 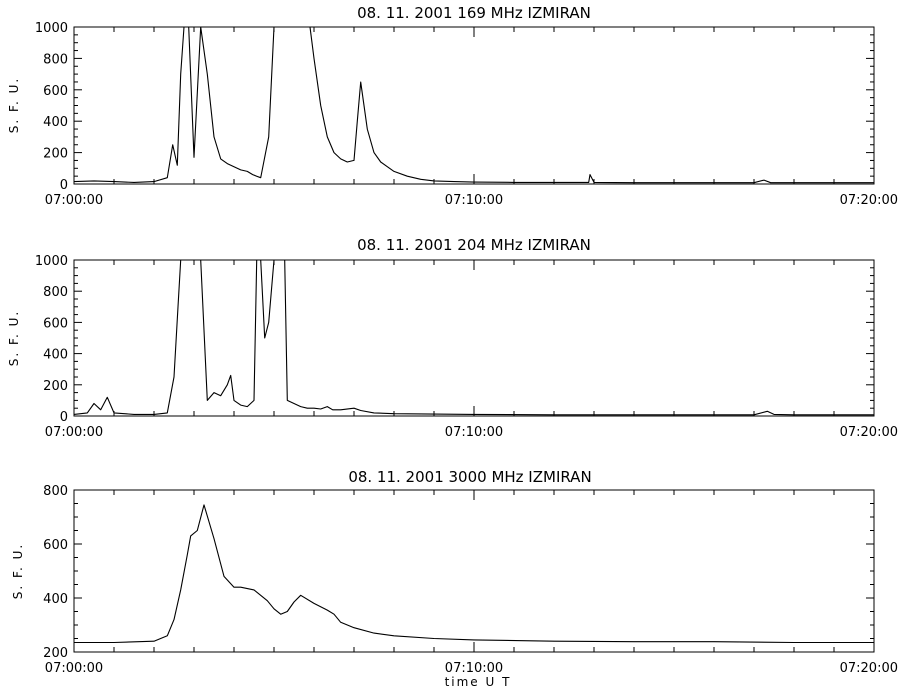 What do you see at coordinates (474, 245) in the screenshot?
I see `chart-title: 08. 11. 2001 204 MHz IZMIRAN` at bounding box center [474, 245].